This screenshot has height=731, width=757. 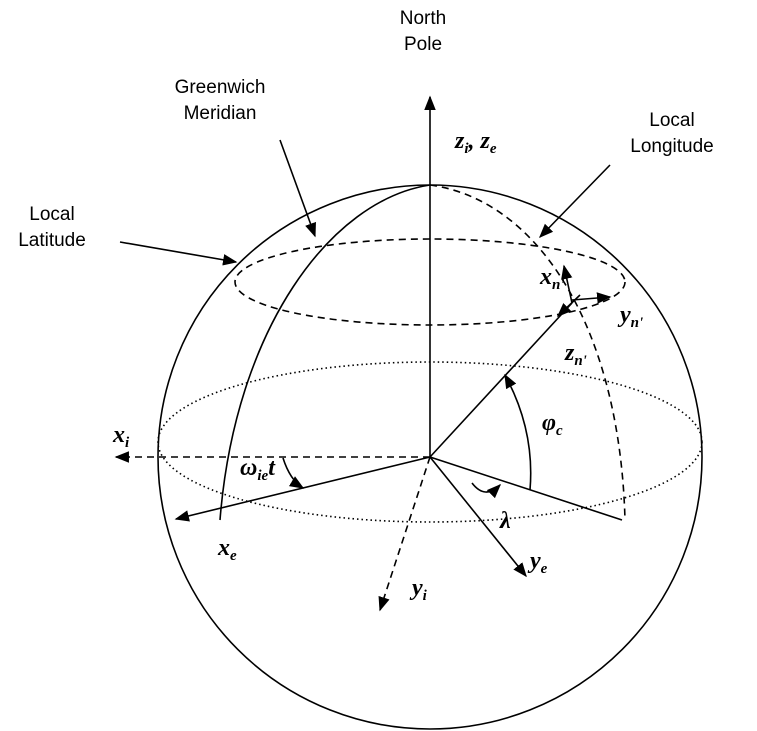 What do you see at coordinates (118, 435) in the screenshot?
I see `x-i-symbol-part: x` at bounding box center [118, 435].